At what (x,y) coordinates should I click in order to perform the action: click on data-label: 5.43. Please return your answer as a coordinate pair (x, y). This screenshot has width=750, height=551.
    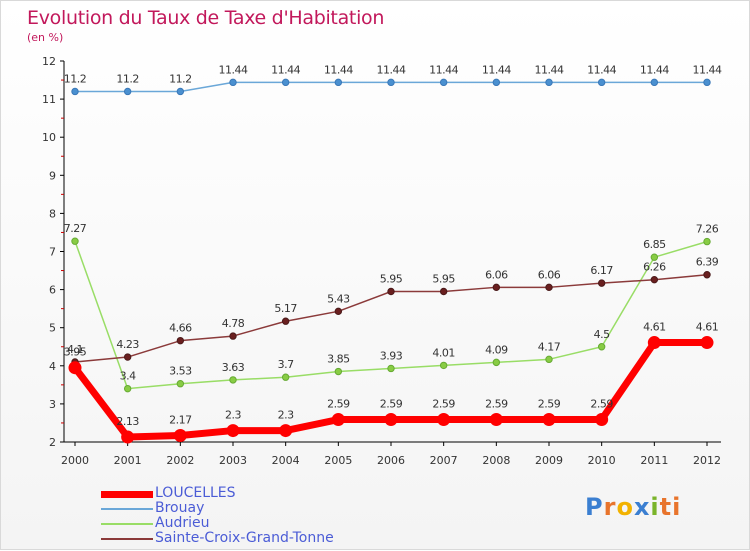
    Looking at the image, I should click on (338, 298).